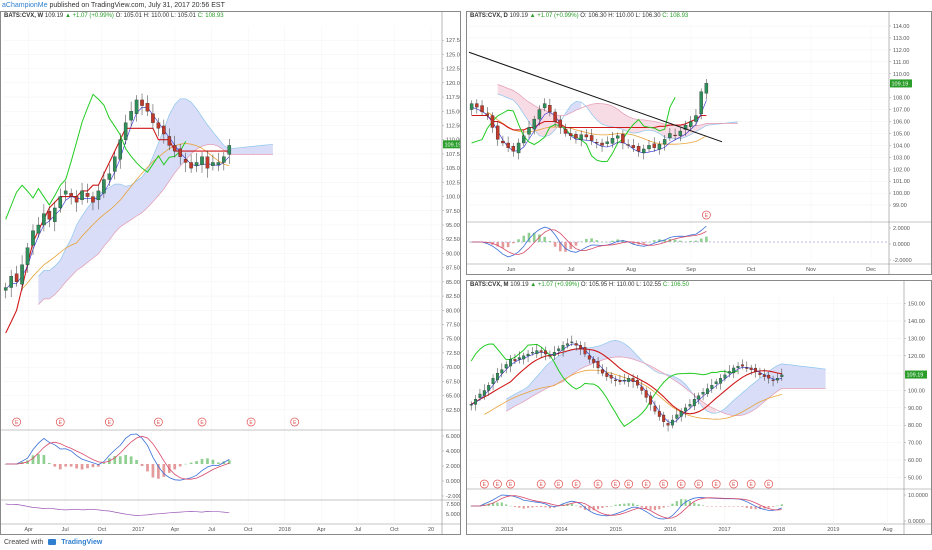  Describe the element at coordinates (25, 5) in the screenshot. I see `author-link: aChampionMe` at that location.